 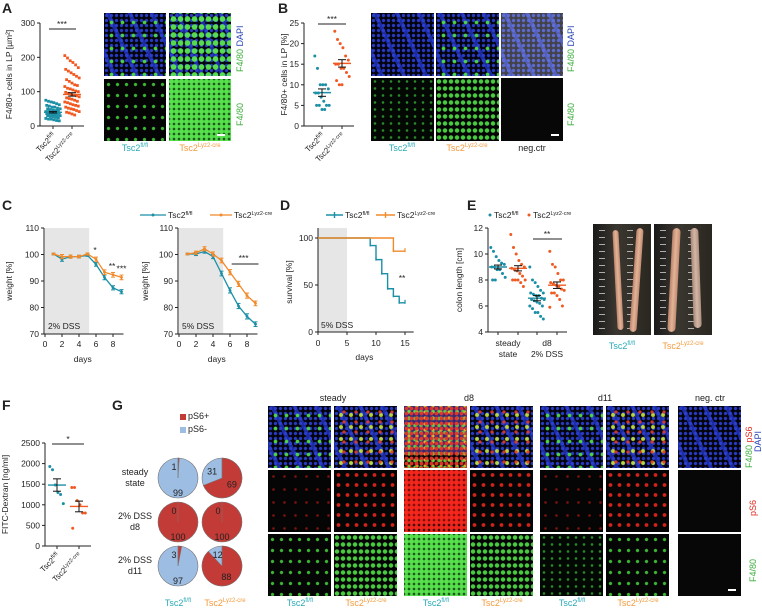 I want to click on y-tick-label: 90, so click(x=169, y=281).